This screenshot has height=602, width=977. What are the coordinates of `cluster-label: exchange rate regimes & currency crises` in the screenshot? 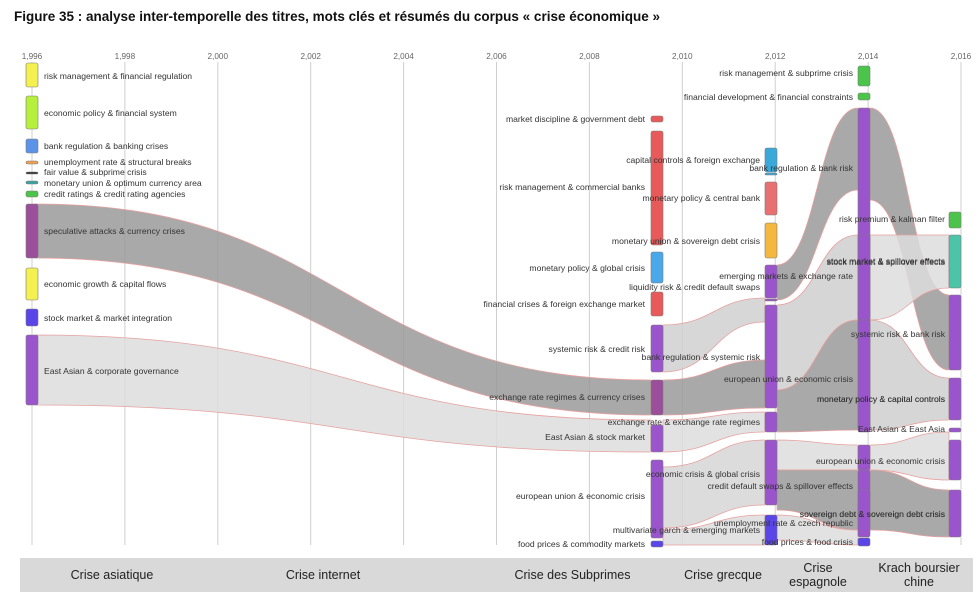 It's located at (567, 397).